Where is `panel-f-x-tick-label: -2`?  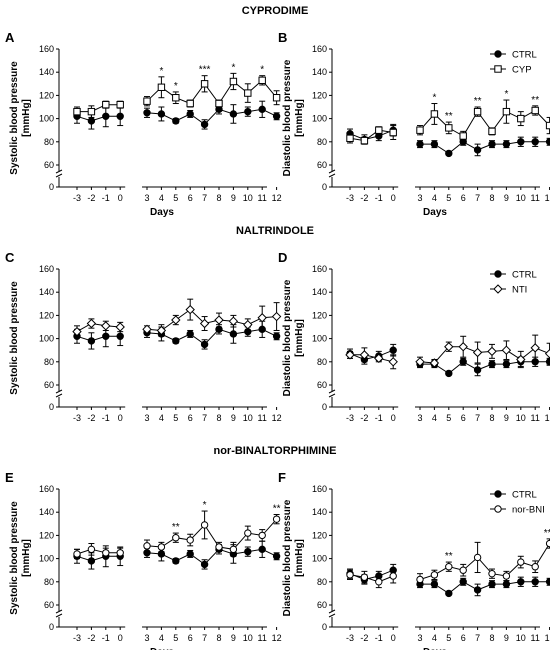
panel-f-x-tick-label: -2 is located at coordinates (364, 638).